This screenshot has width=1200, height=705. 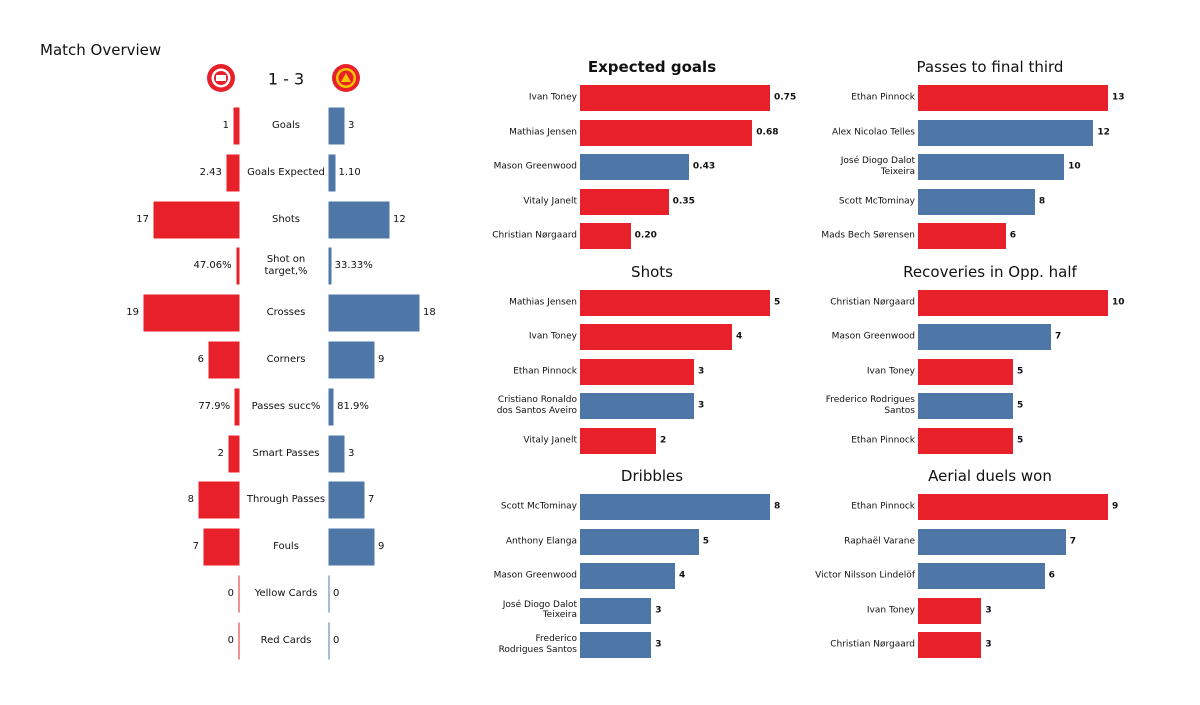 I want to click on category-label: Smart Passes, so click(x=286, y=453).